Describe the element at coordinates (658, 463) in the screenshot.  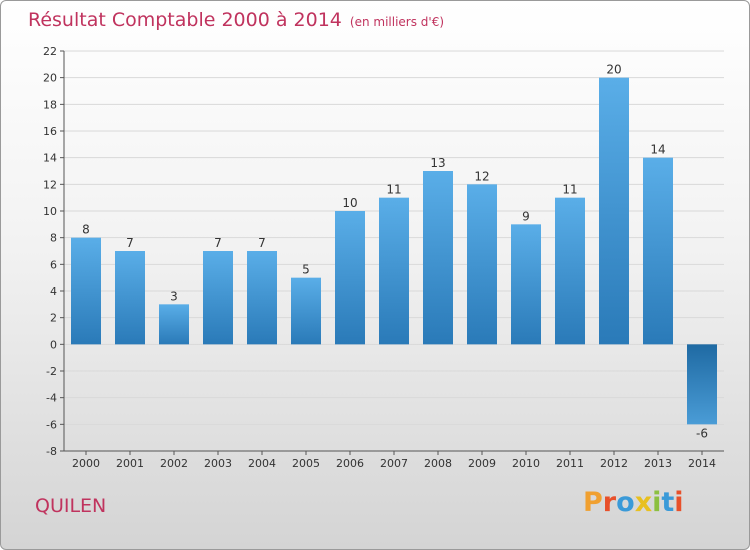
I see `x-tick-label: 2013` at that location.